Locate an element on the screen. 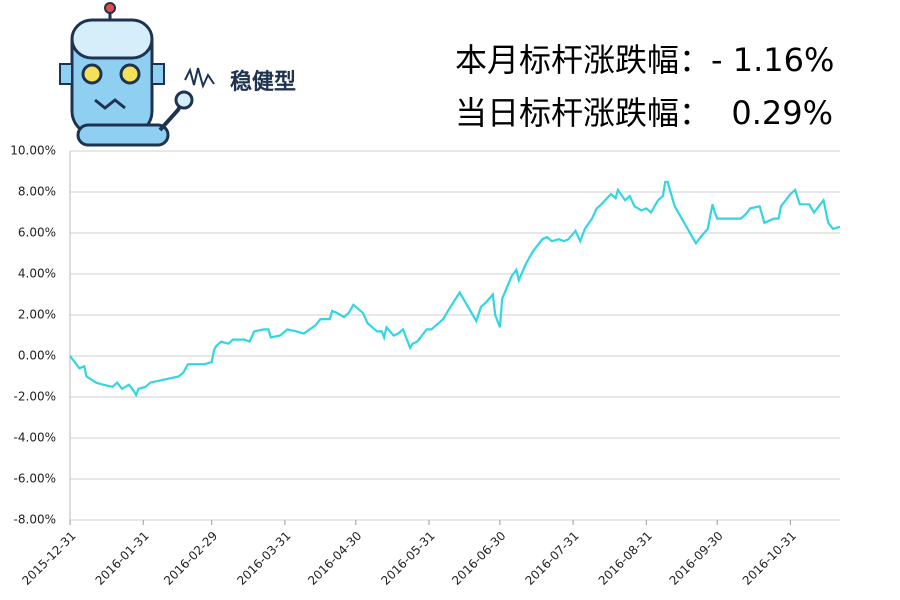 This screenshot has width=900, height=600. x-tick-label: 2016-05-31 is located at coordinates (407, 558).